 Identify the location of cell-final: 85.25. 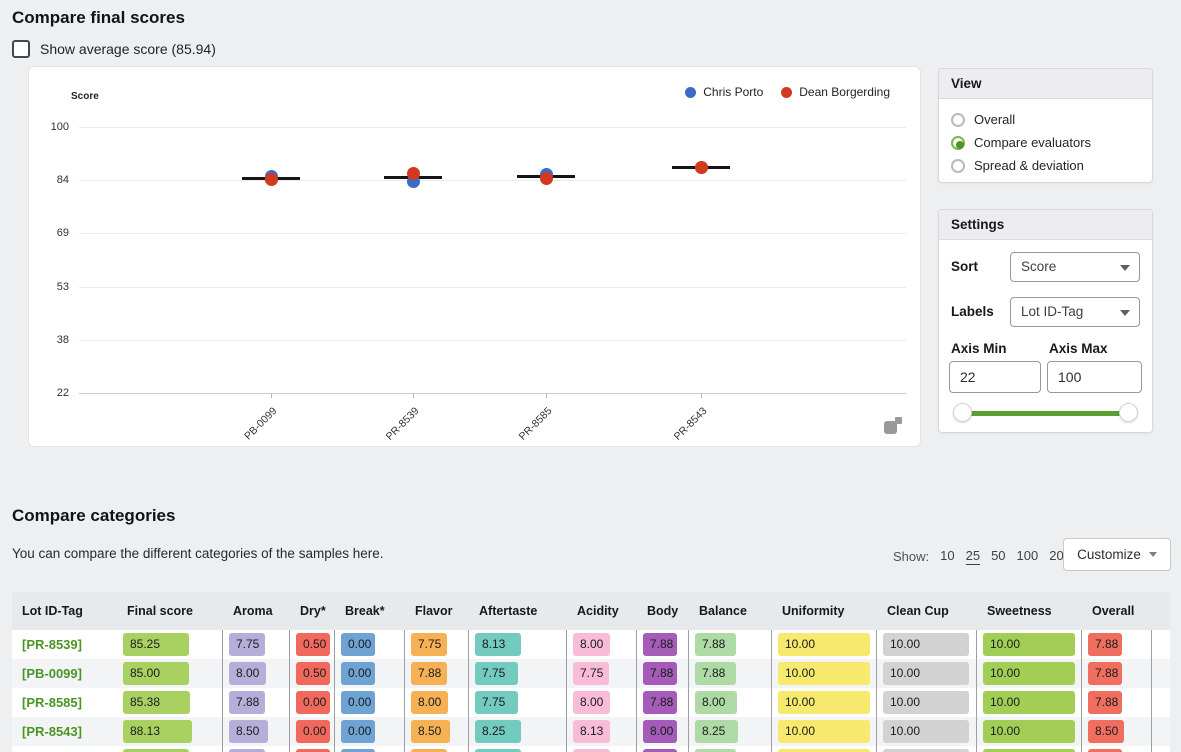
(170, 644).